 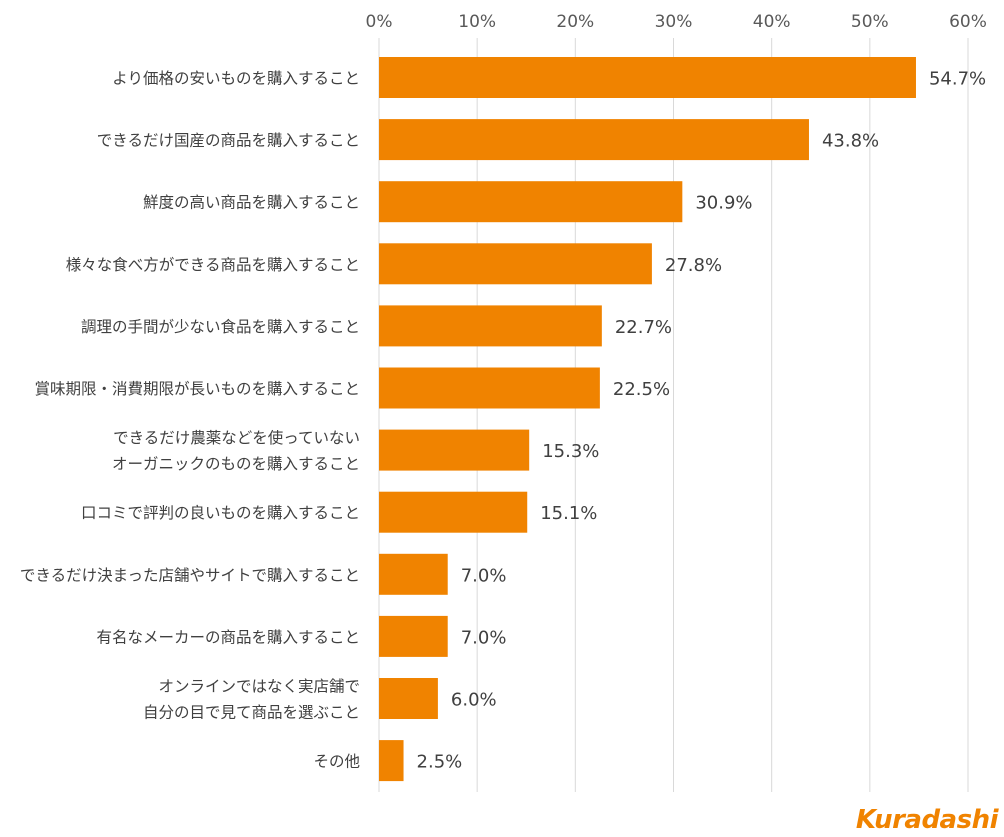 What do you see at coordinates (723, 203) in the screenshot?
I see `data-label: 30.9%` at bounding box center [723, 203].